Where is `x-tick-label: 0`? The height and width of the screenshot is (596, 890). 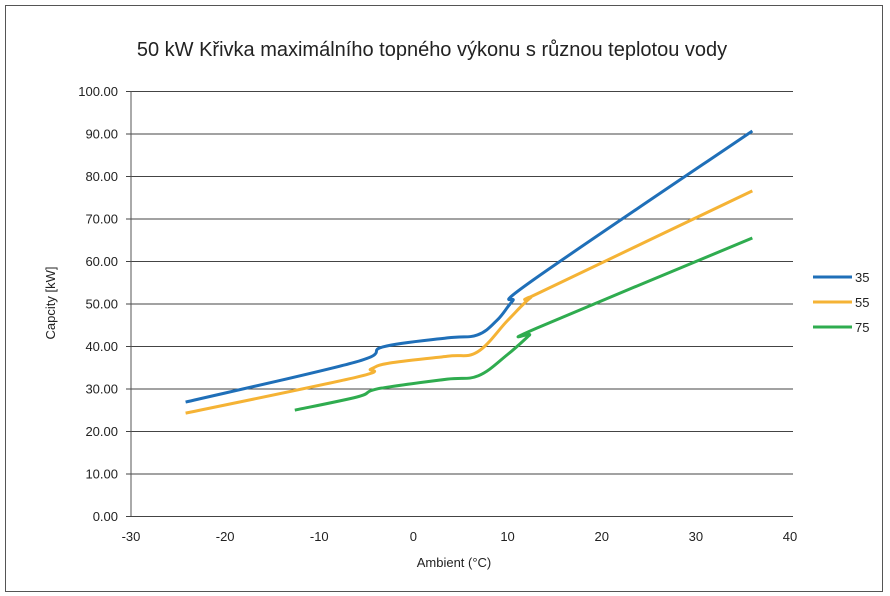 x-tick-label: 0 is located at coordinates (413, 536).